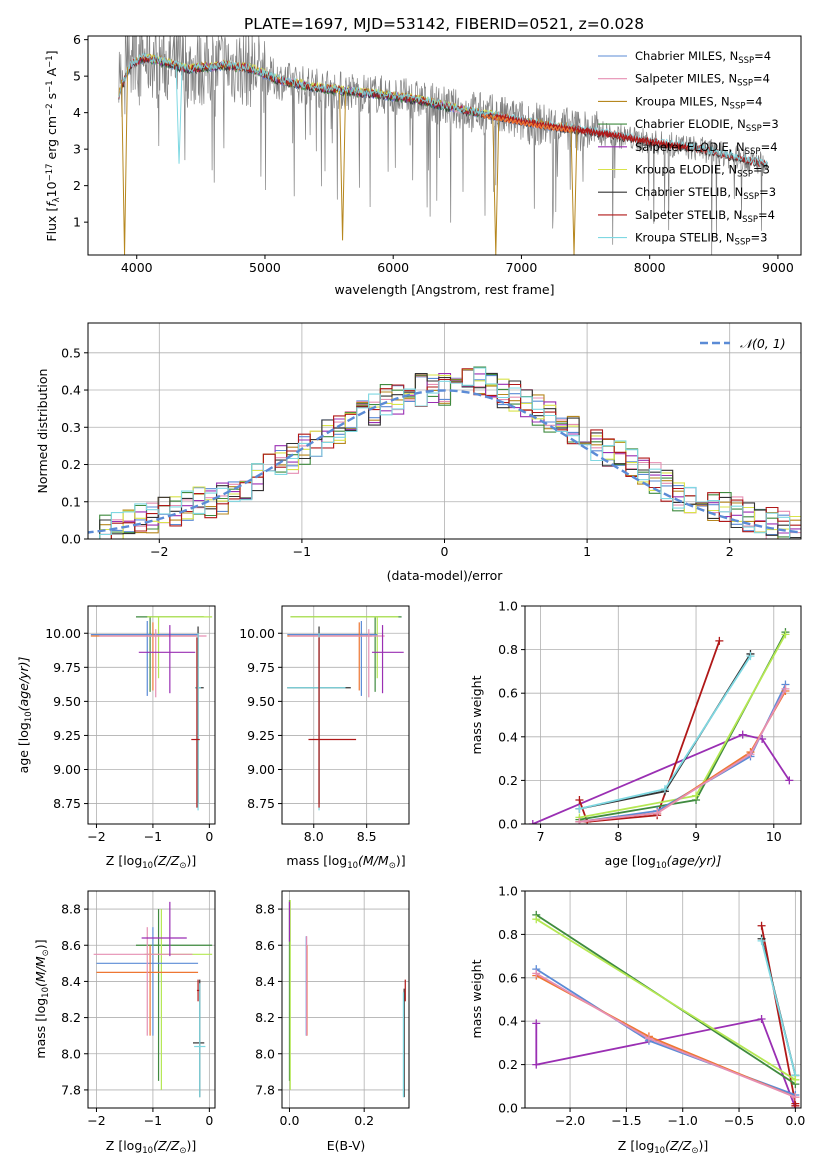 The width and height of the screenshot is (819, 1174). I want to click on y-tick-label: 9.00, so click(261, 769).